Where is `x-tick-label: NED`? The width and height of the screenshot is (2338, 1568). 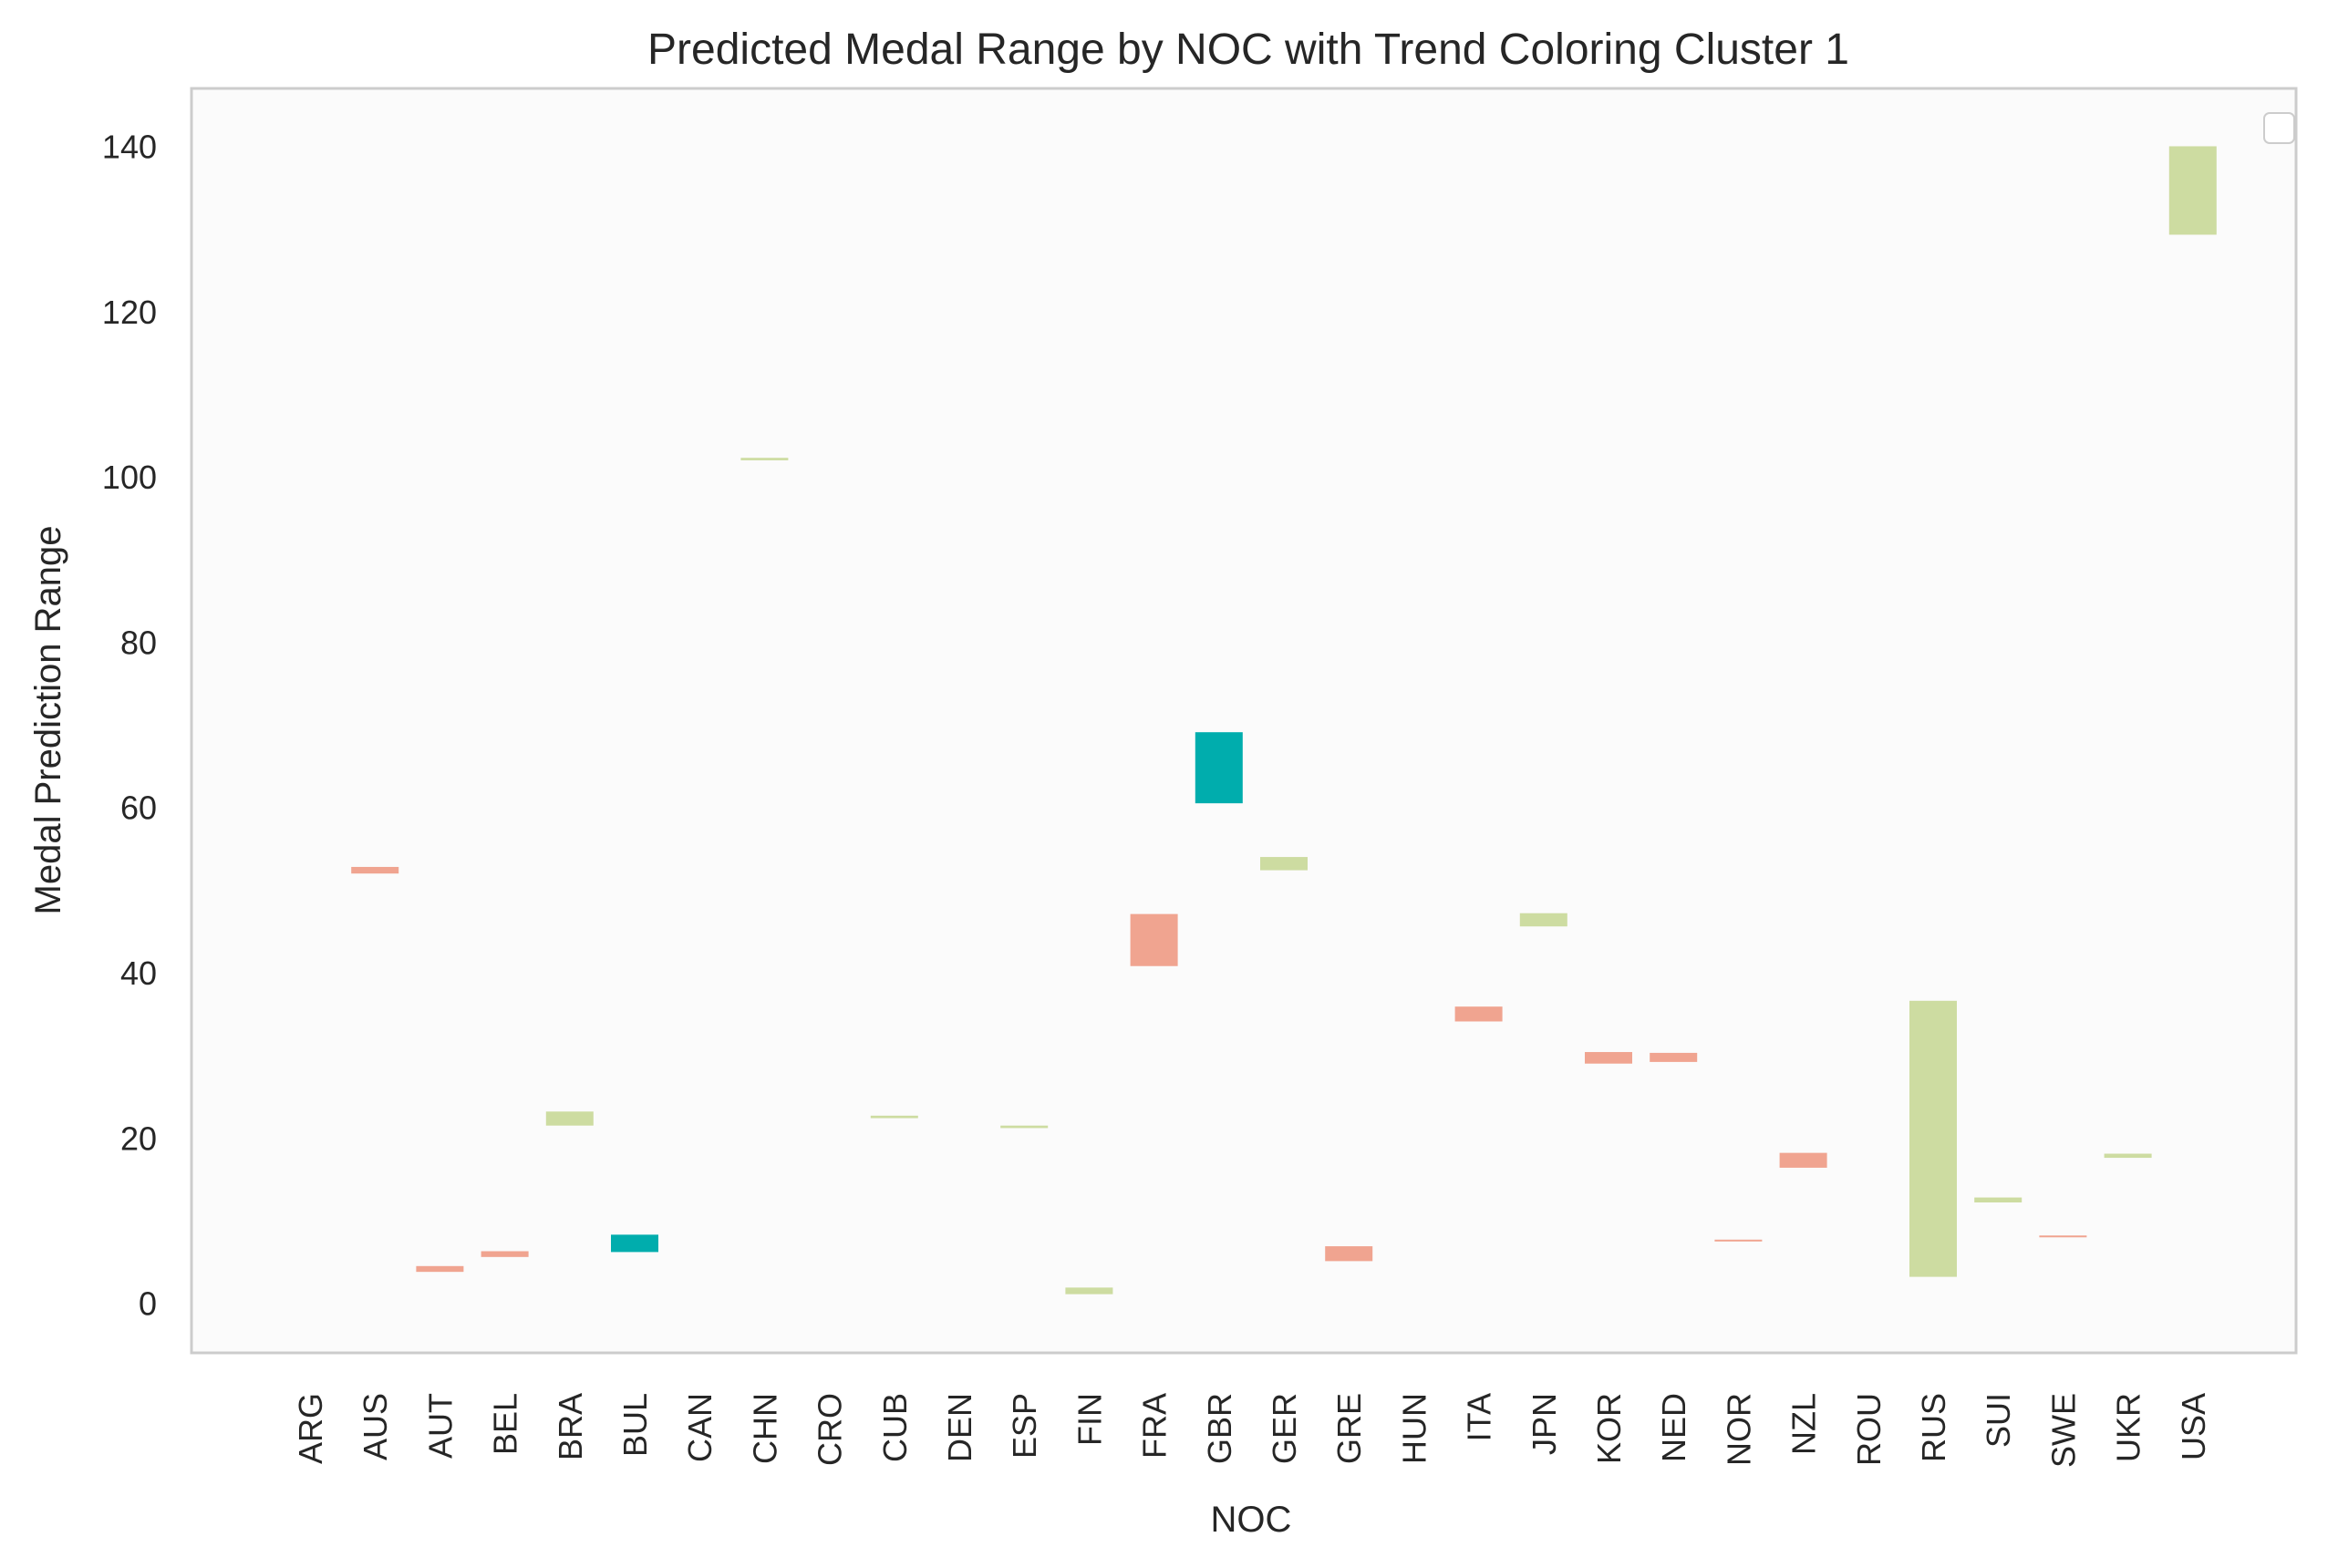 x-tick-label: NED is located at coordinates (1673, 1427).